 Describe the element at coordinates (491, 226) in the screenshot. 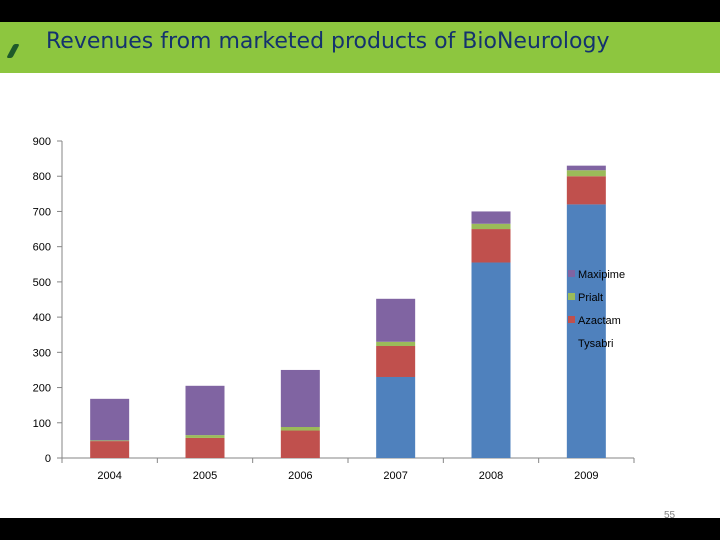

I see `bar-prialt-2008` at that location.